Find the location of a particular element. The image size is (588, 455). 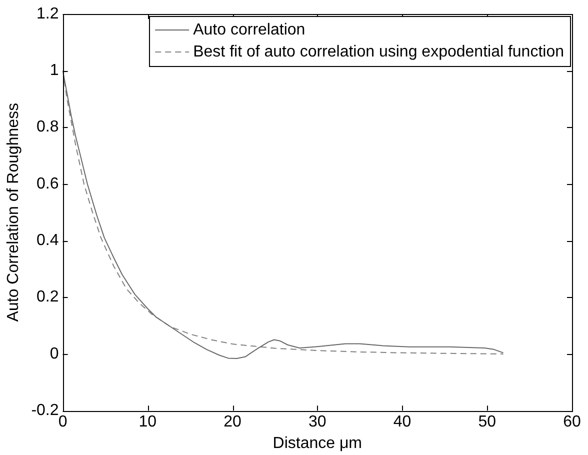

x-tick-label: 10 is located at coordinates (147, 422).